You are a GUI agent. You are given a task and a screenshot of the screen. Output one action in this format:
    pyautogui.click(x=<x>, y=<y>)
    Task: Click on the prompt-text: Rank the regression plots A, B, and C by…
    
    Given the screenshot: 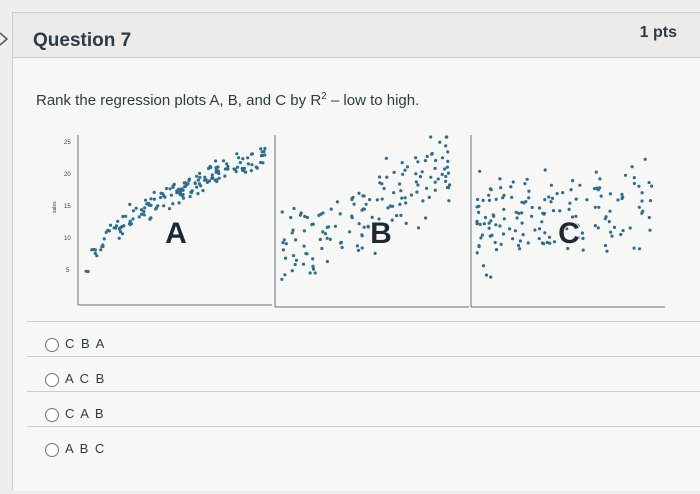 What is the action you would take?
    pyautogui.click(x=179, y=100)
    